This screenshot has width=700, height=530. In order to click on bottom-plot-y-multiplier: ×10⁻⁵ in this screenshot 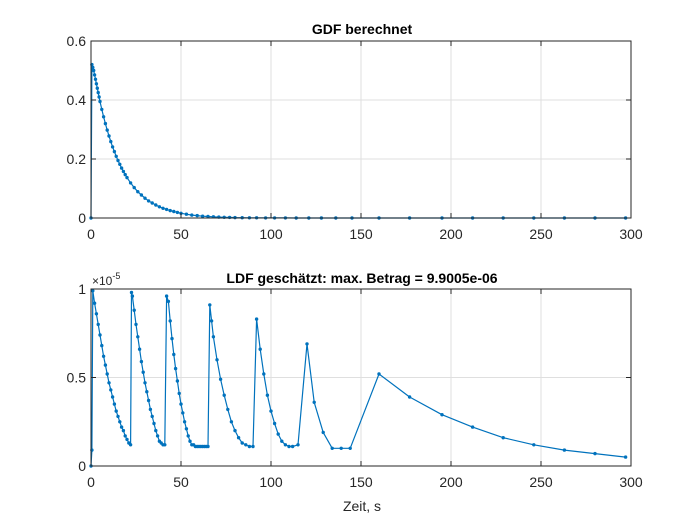, I will do `click(106, 279)`.